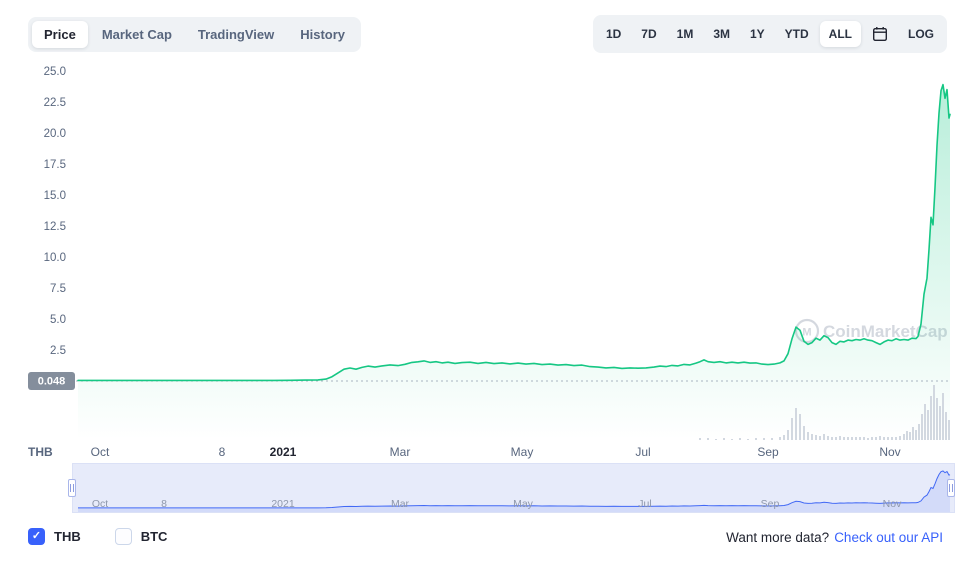 This screenshot has width=967, height=561. Describe the element at coordinates (60, 34) in the screenshot. I see `tab-price: Price` at that location.